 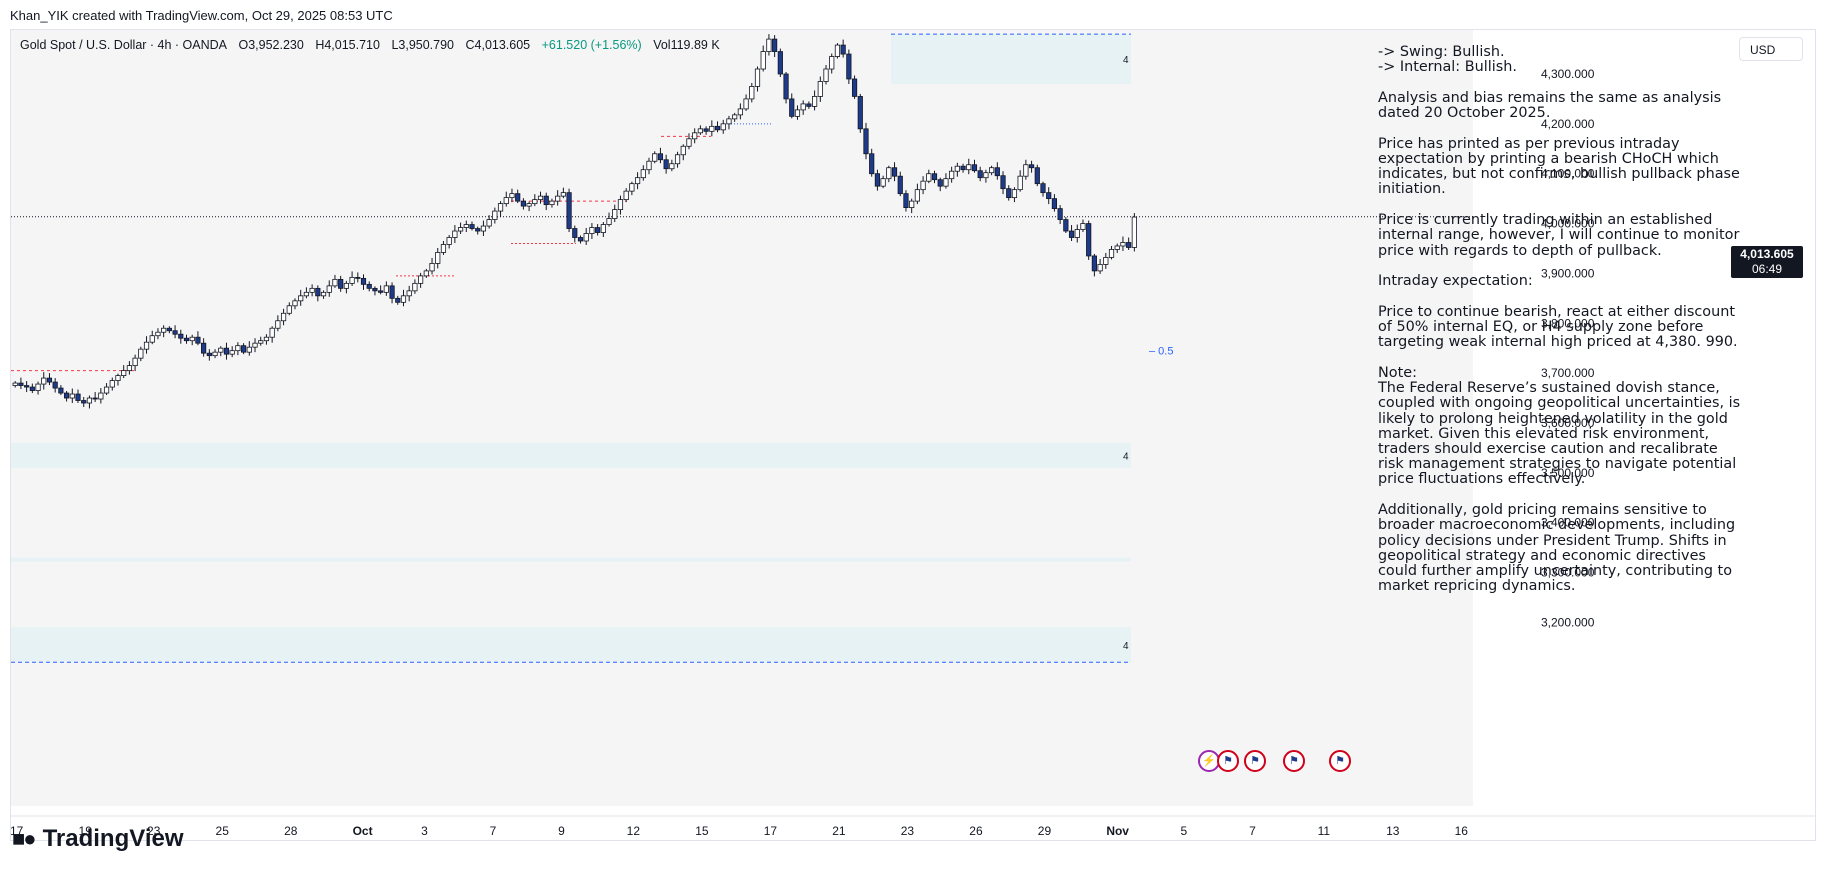 What do you see at coordinates (493, 831) in the screenshot?
I see `time-tick-label: 7` at bounding box center [493, 831].